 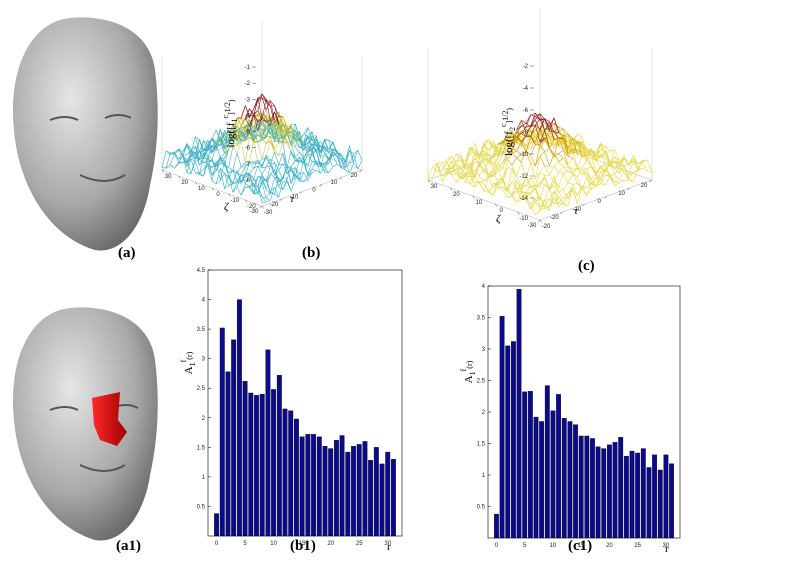 I want to click on y-tick-label: 4, so click(x=204, y=301).